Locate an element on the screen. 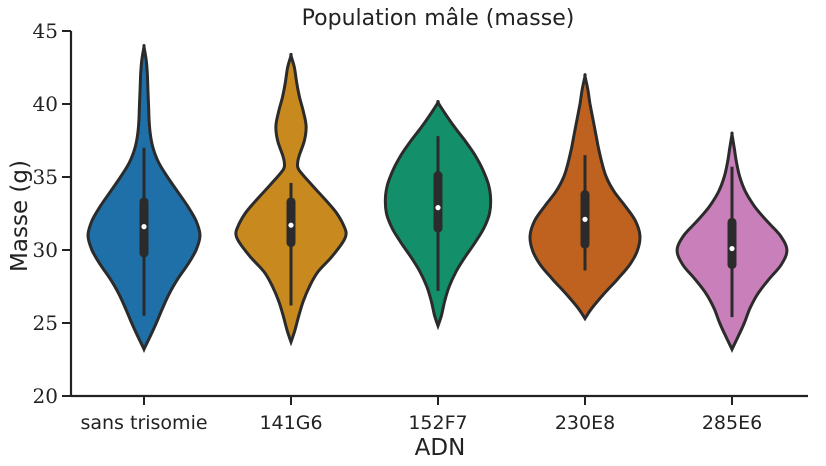 This screenshot has width=826, height=466. x-axis-label: ADN is located at coordinates (440, 448).